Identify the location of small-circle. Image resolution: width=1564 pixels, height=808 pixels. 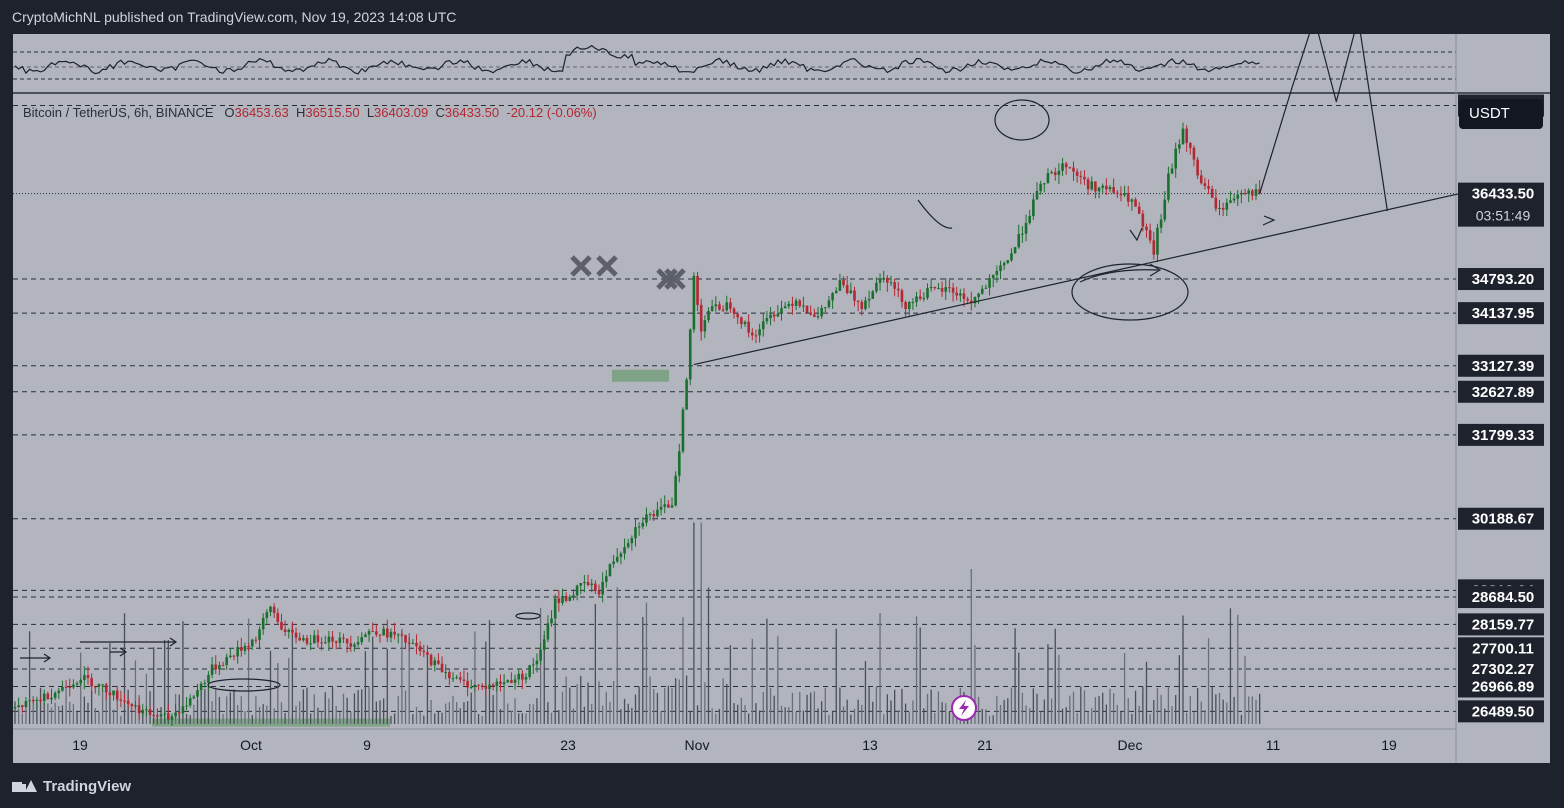
(528, 616).